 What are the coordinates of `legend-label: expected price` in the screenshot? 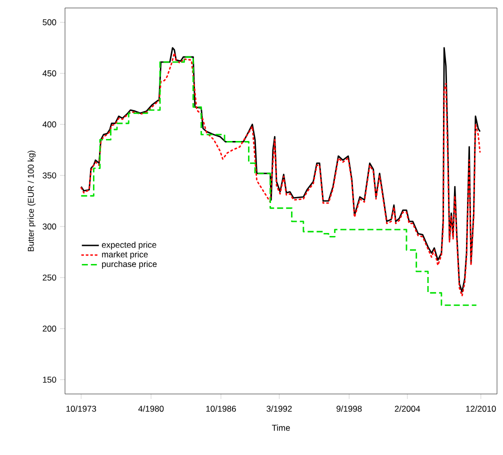 It's located at (129, 246).